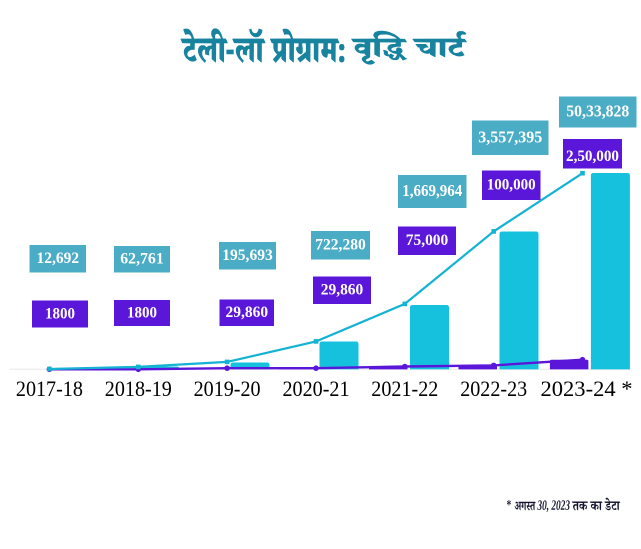  Describe the element at coordinates (493, 388) in the screenshot. I see `svg-text: 2022-23` at that location.